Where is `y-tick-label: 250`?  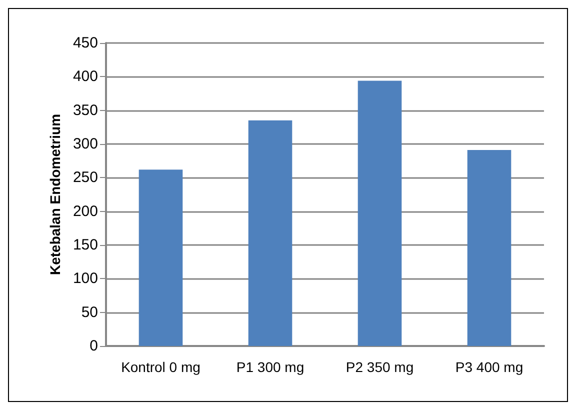
y-tick-label: 250 is located at coordinates (85, 177).